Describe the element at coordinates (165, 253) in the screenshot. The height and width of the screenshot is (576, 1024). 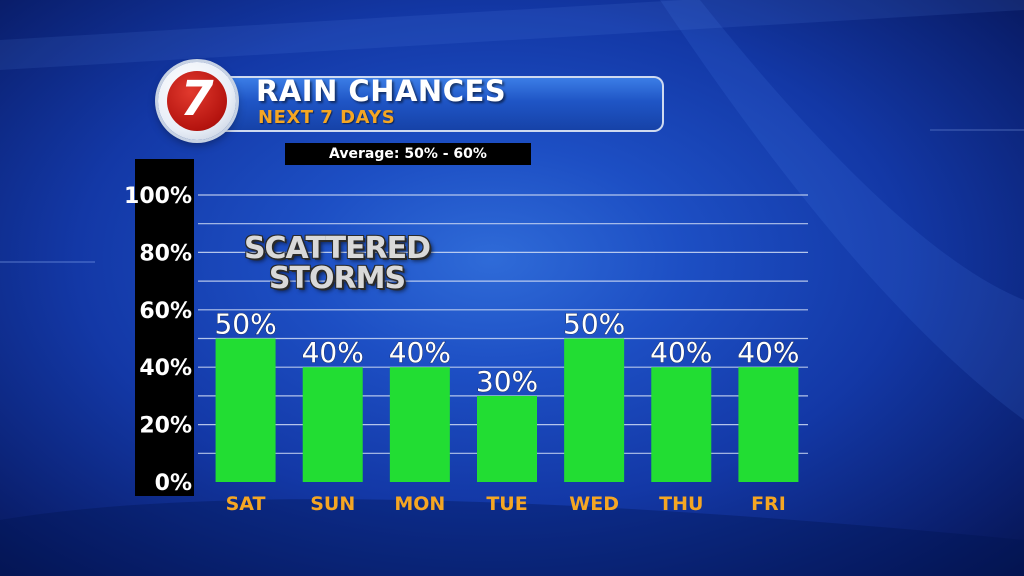
I see `y-tick-label: 80%` at that location.